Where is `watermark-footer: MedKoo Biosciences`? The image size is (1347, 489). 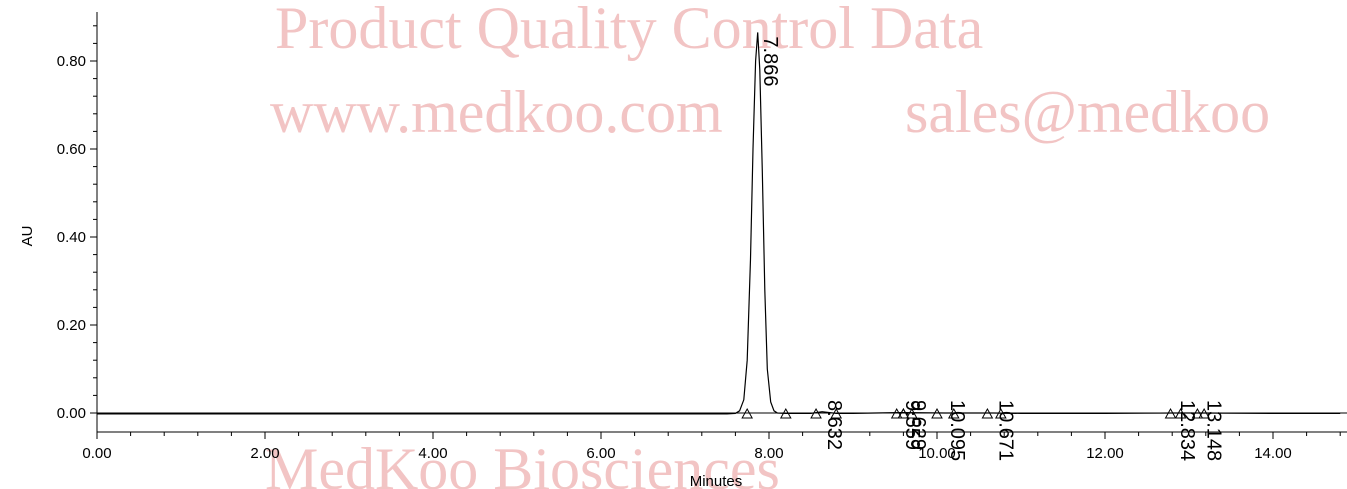 watermark-footer: MedKoo Biosciences is located at coordinates (522, 462).